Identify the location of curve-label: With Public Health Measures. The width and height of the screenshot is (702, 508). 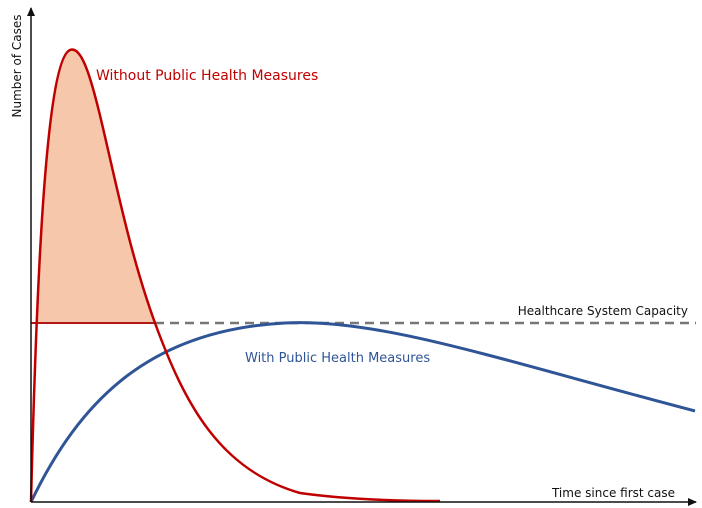
(337, 358).